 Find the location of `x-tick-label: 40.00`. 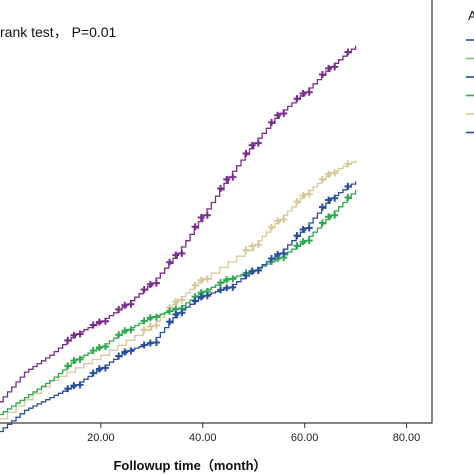

x-tick-label: 40.00 is located at coordinates (203, 438).